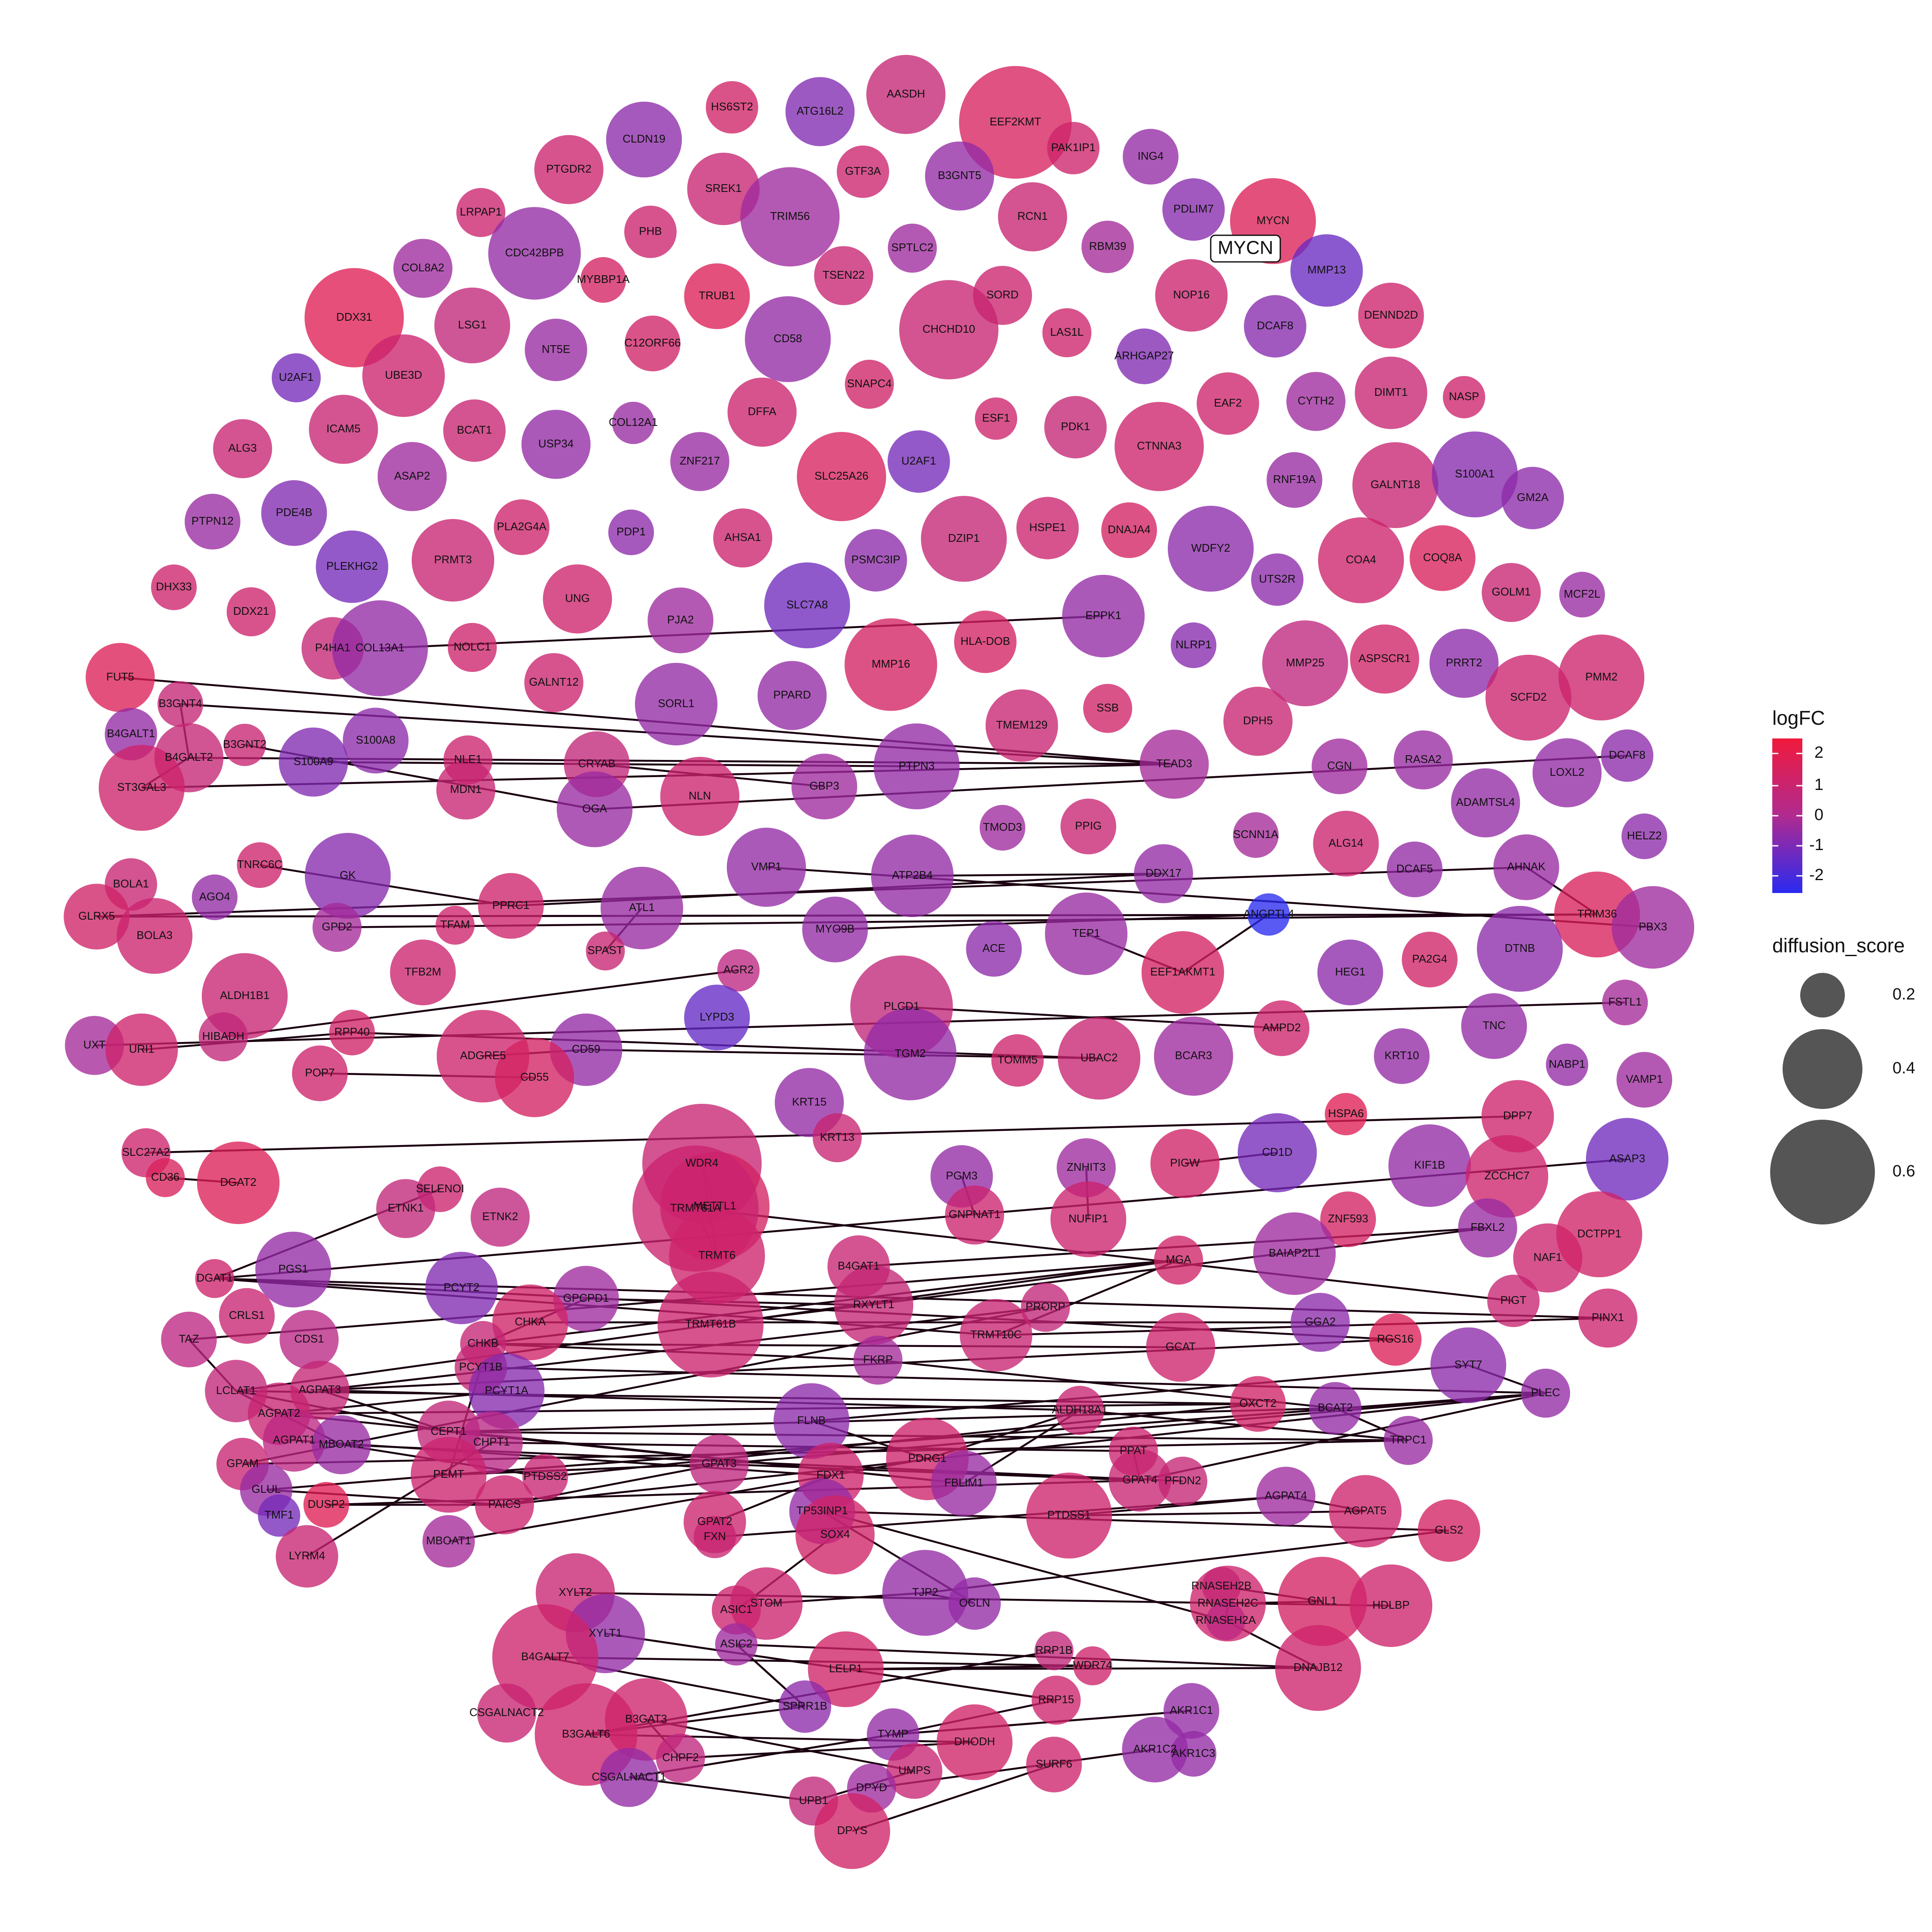 This screenshot has width=1932, height=1932. I want to click on node-cd1d, so click(1277, 1153).